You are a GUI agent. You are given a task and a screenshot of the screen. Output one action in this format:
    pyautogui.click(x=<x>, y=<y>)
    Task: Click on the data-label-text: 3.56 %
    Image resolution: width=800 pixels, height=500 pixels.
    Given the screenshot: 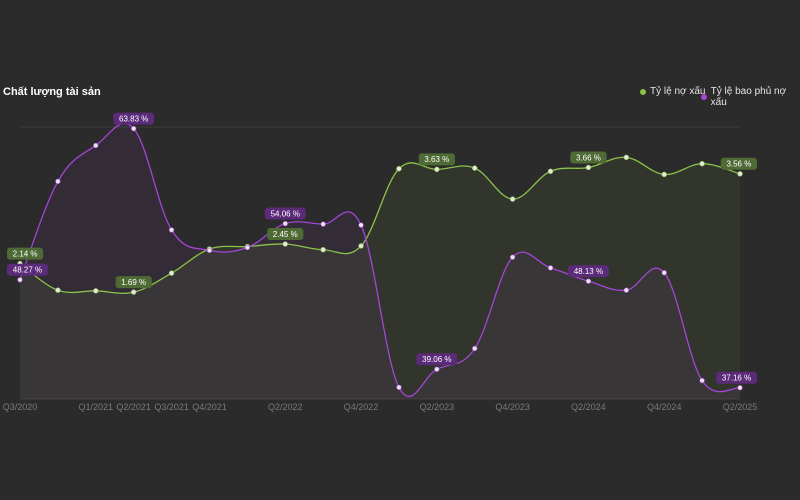 What is the action you would take?
    pyautogui.click(x=738, y=164)
    